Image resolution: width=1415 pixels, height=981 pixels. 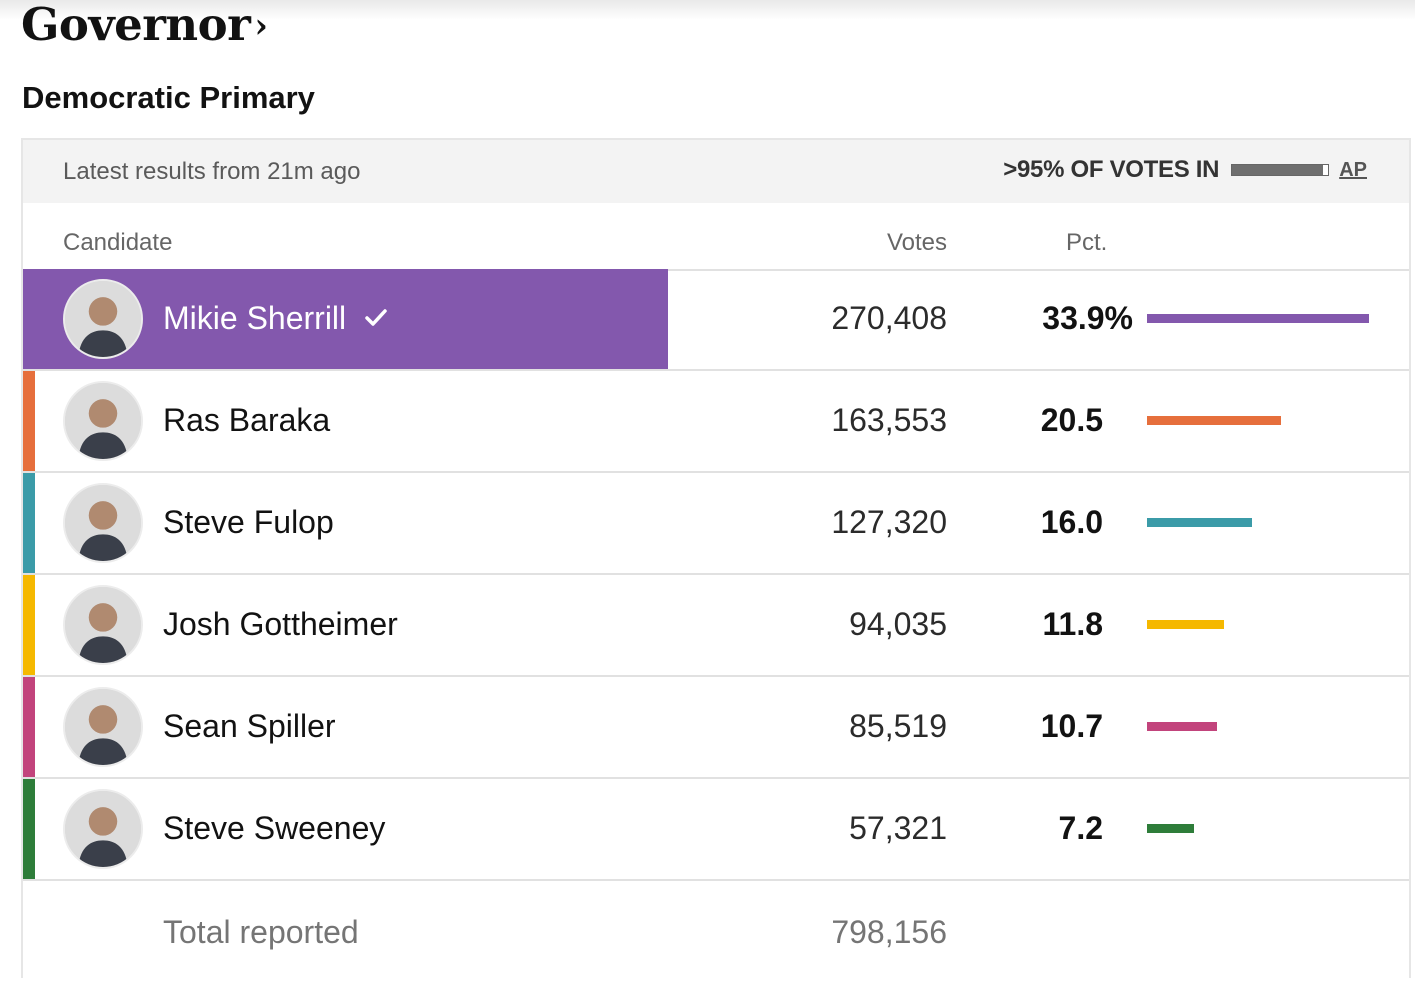 I want to click on candidate-row: Mikie Sherrill 270,408 33.9%, so click(x=716, y=320).